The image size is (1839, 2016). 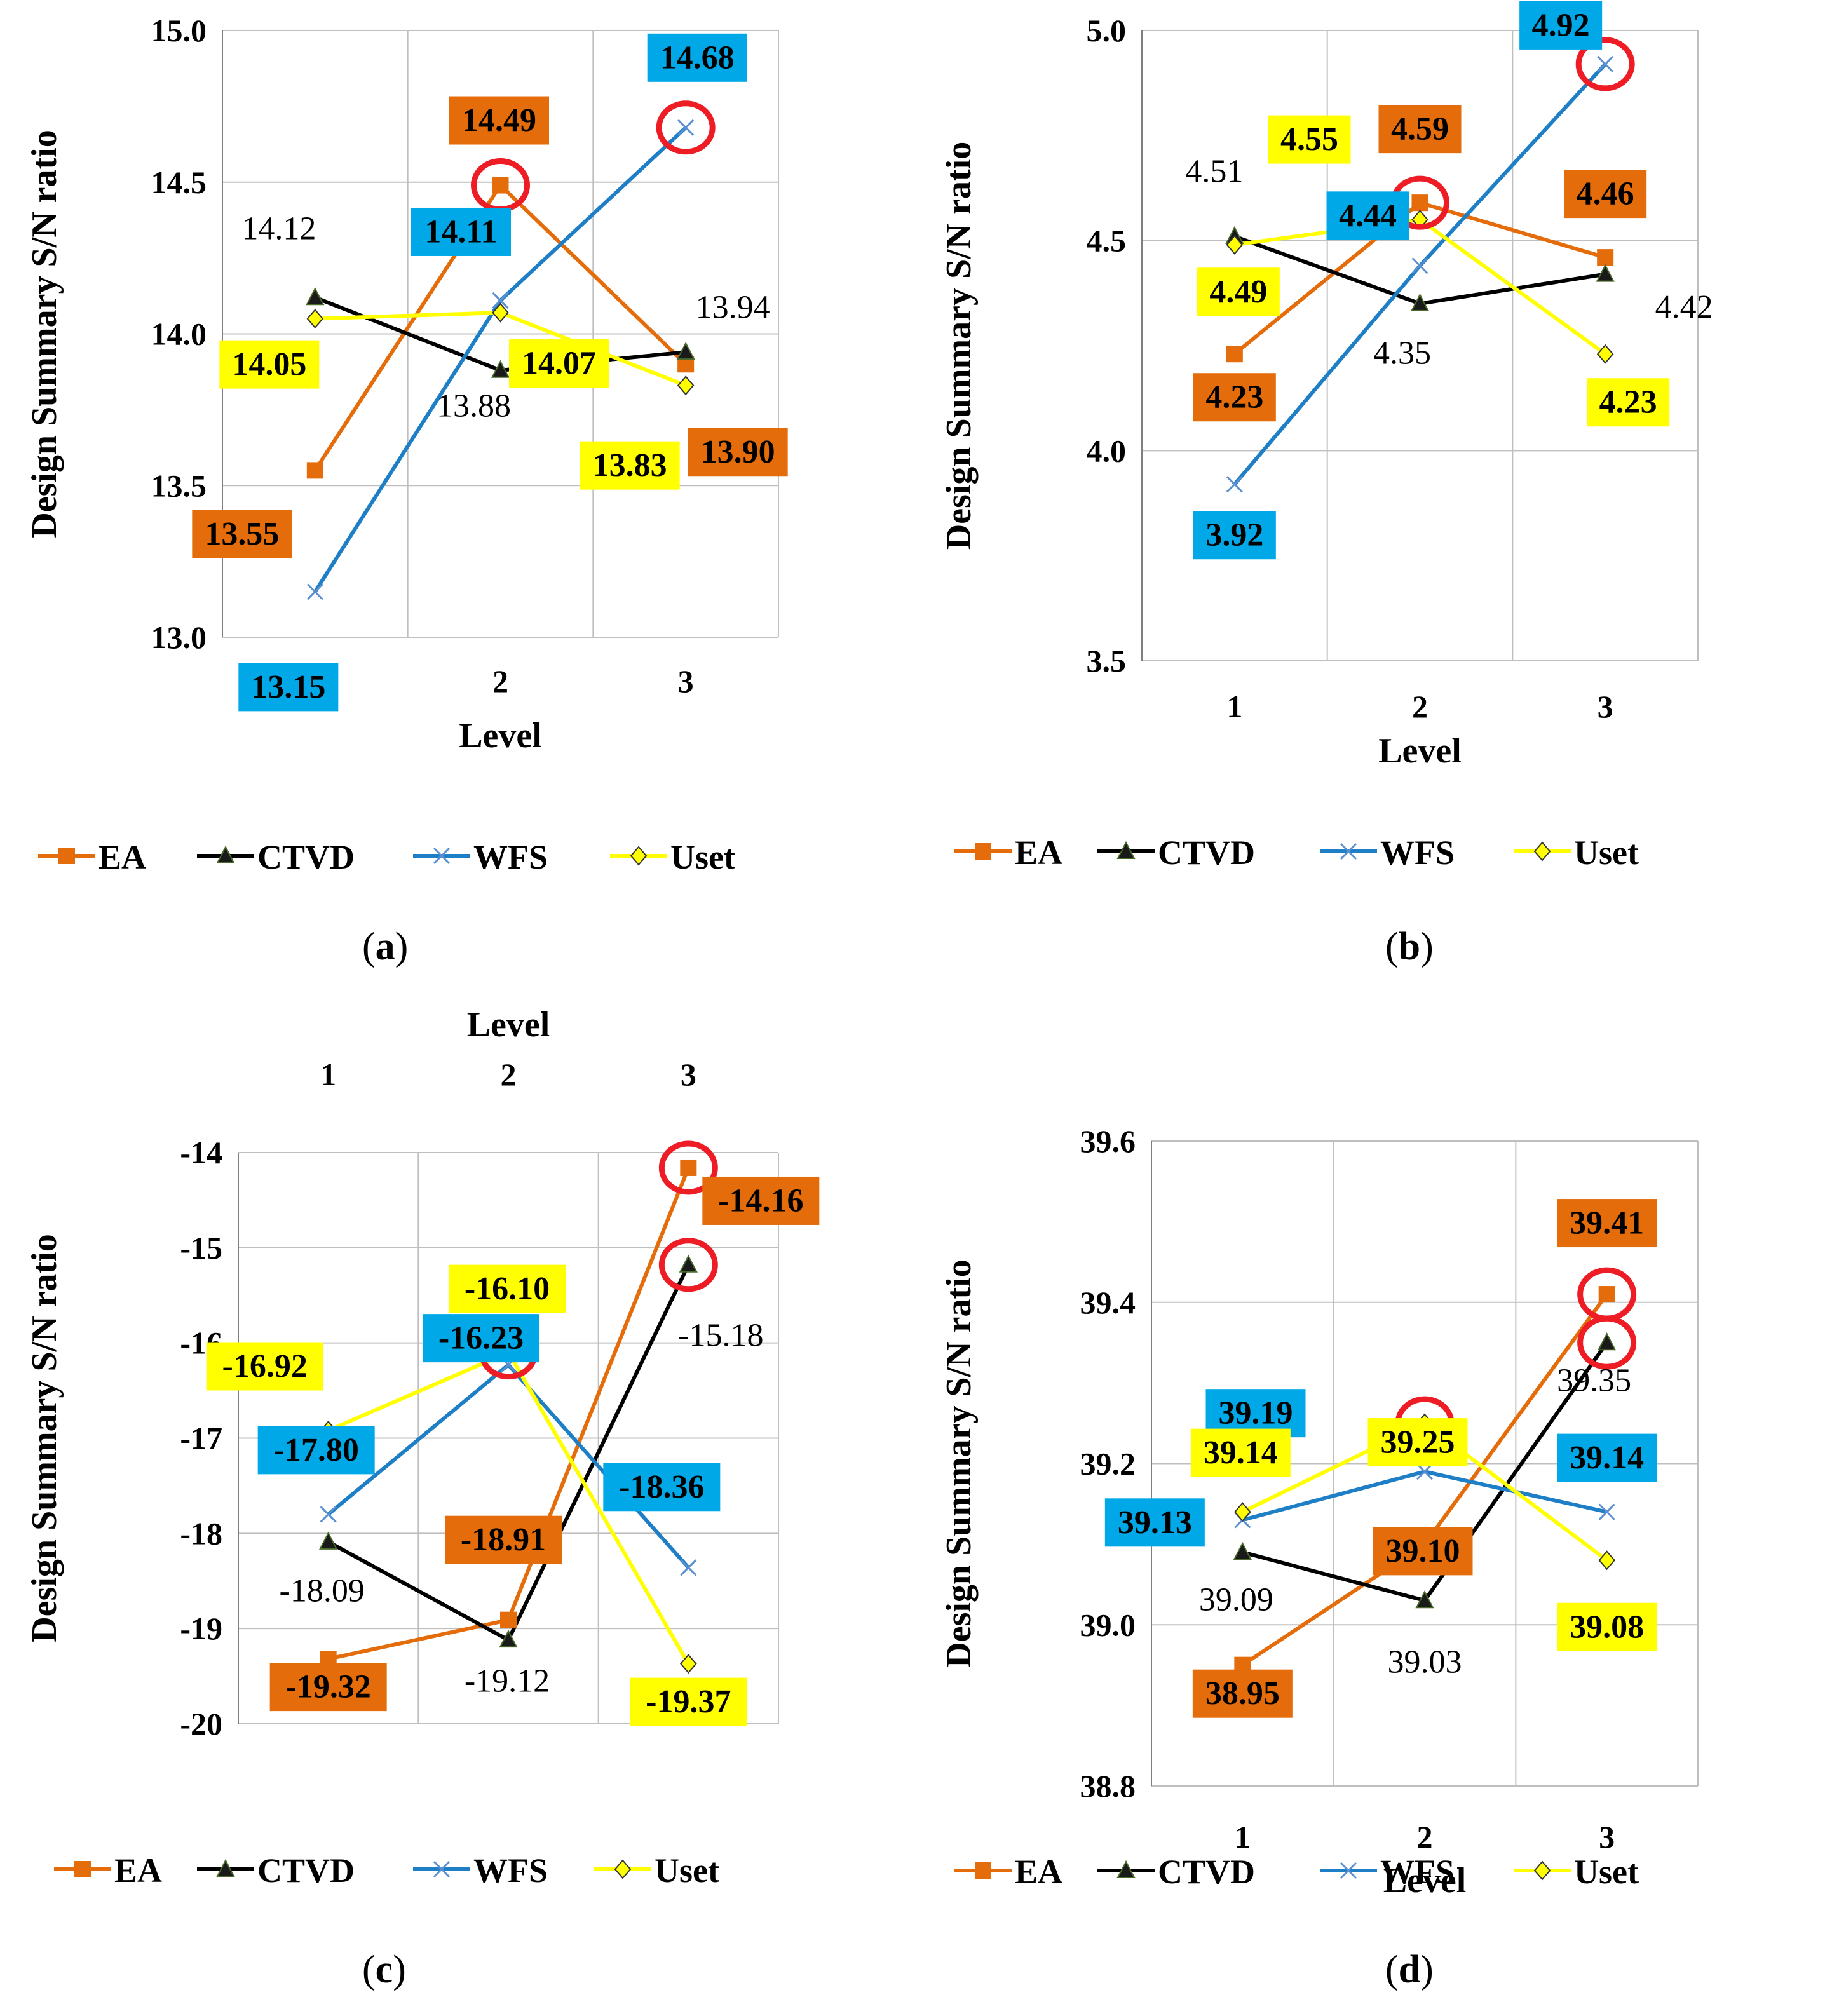 What do you see at coordinates (1409, 946) in the screenshot?
I see `caption-letter: b` at bounding box center [1409, 946].